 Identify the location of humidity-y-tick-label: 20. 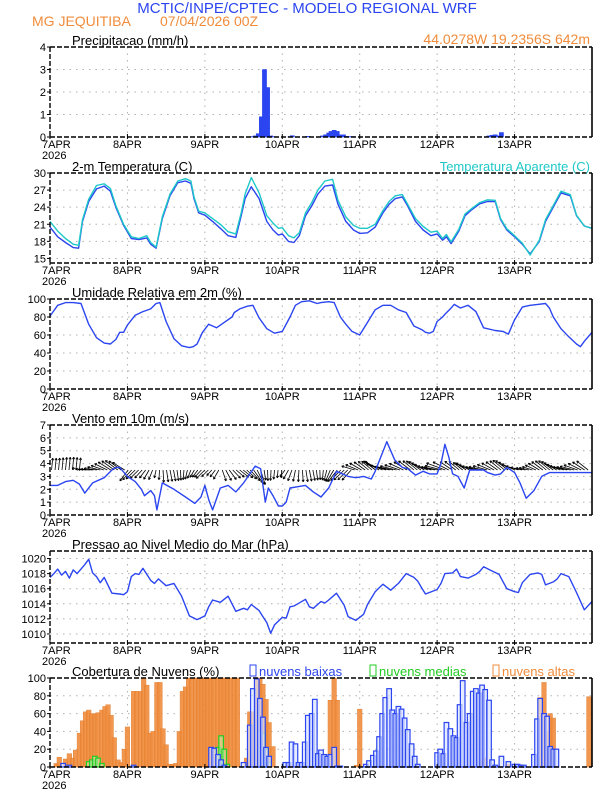
(40, 372).